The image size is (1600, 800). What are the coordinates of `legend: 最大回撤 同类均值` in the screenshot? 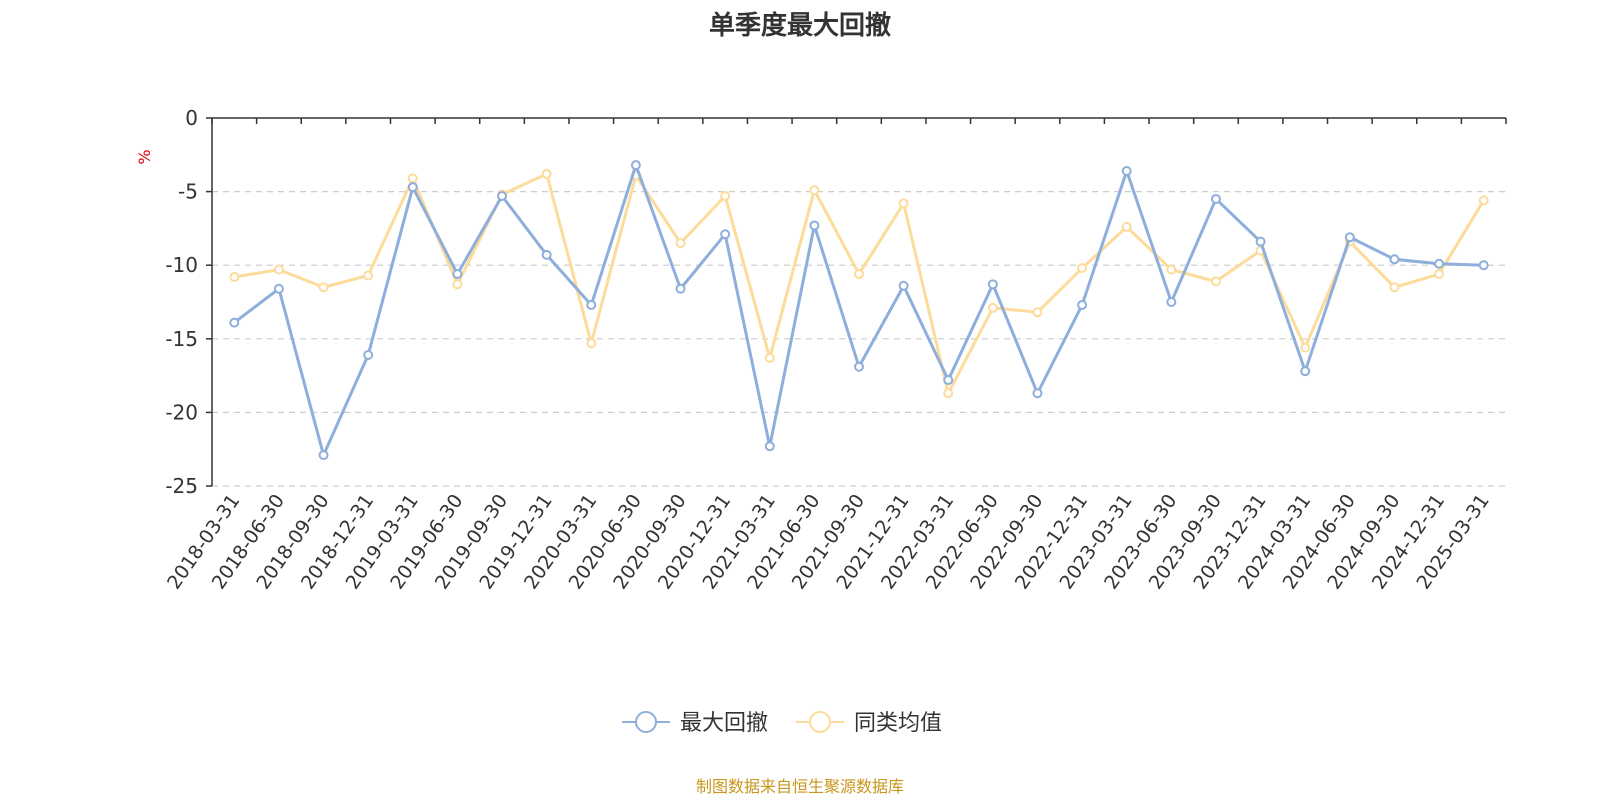 It's located at (782, 723).